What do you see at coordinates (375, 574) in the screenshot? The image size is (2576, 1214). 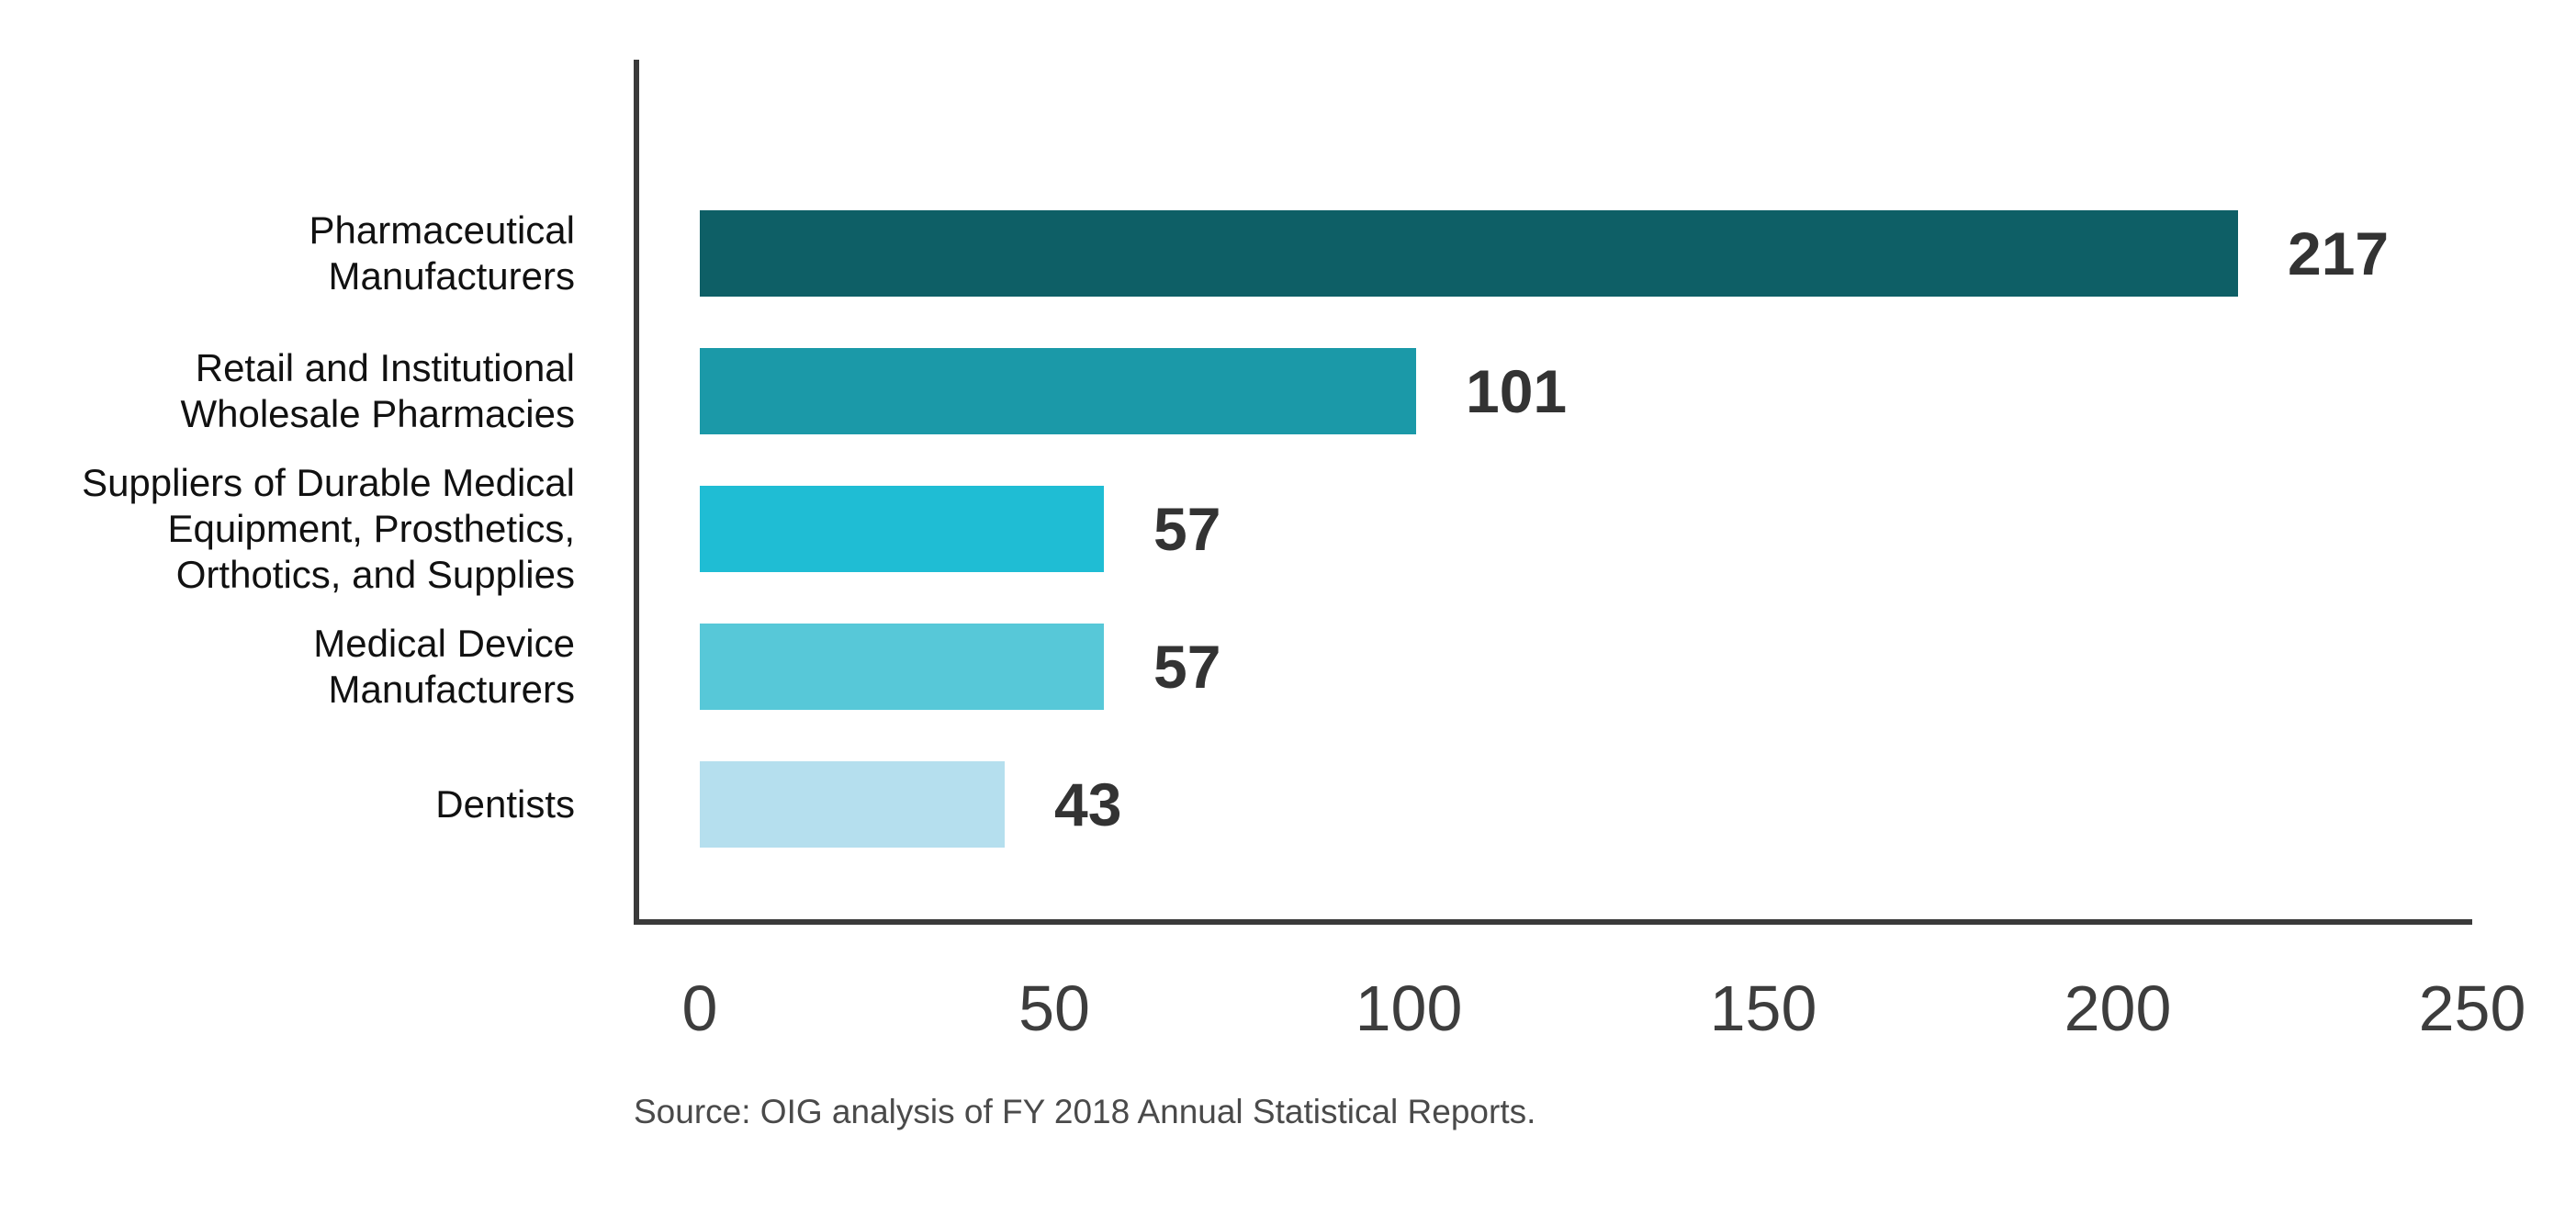 I see `category-label-line: Orthotics, and Supplies` at bounding box center [375, 574].